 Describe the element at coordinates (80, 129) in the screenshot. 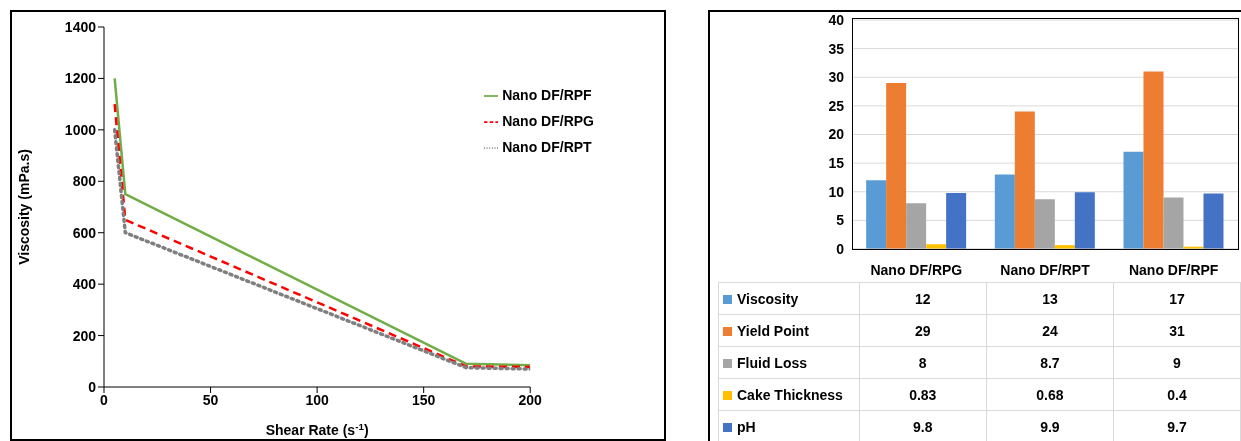

I see `y-tick-label: 1000` at that location.